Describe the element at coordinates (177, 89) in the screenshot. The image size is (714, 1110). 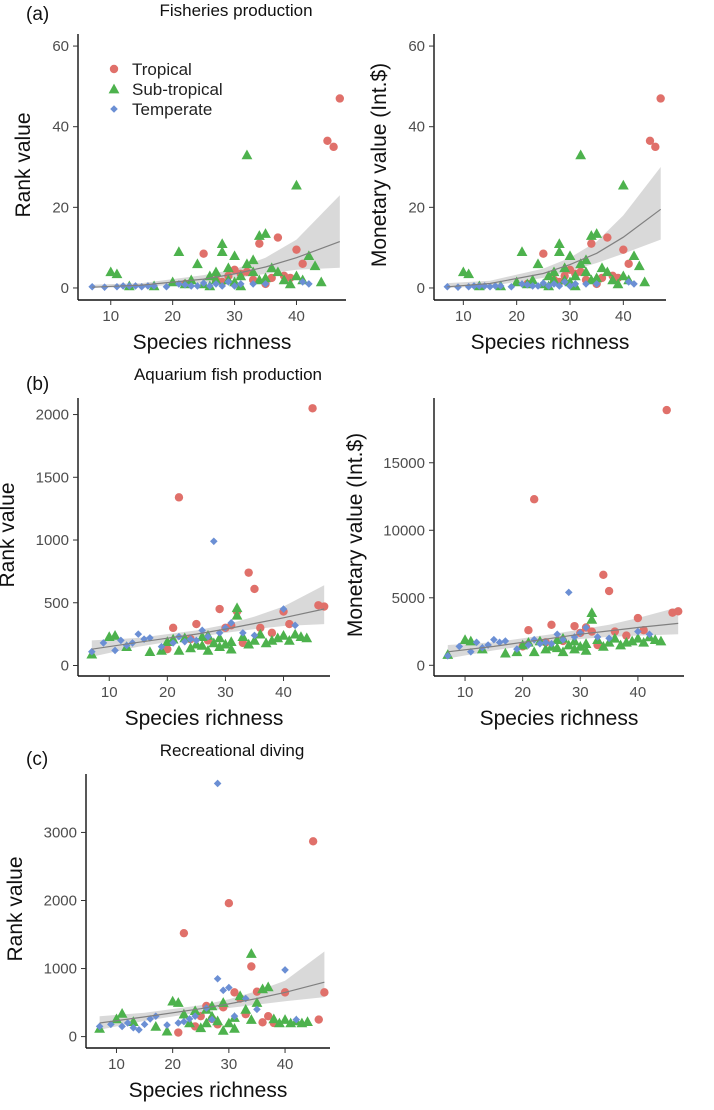
I see `legend-label: Sub-tropical` at that location.